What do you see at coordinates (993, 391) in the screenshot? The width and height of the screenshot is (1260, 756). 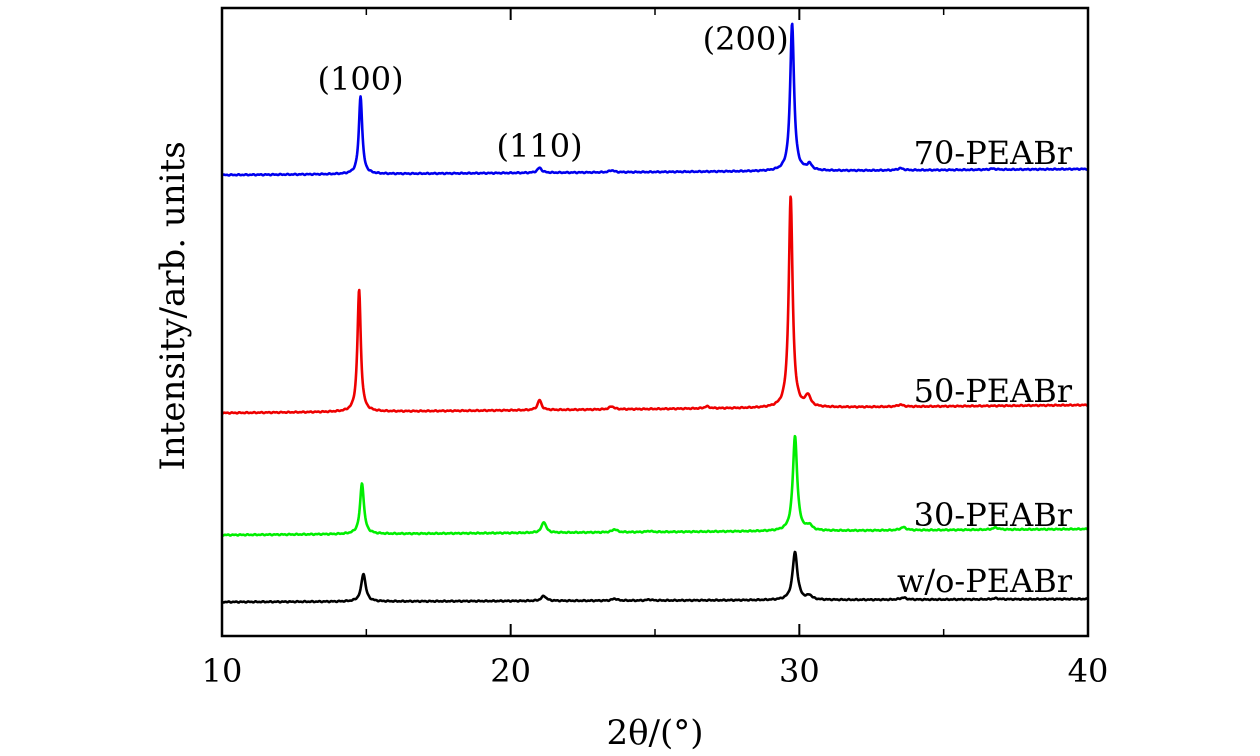 I see `series-label: 50-PEABr` at bounding box center [993, 391].